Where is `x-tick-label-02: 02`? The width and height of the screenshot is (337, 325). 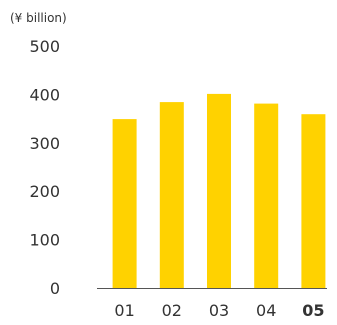 x-tick-label-02: 02 is located at coordinates (172, 310).